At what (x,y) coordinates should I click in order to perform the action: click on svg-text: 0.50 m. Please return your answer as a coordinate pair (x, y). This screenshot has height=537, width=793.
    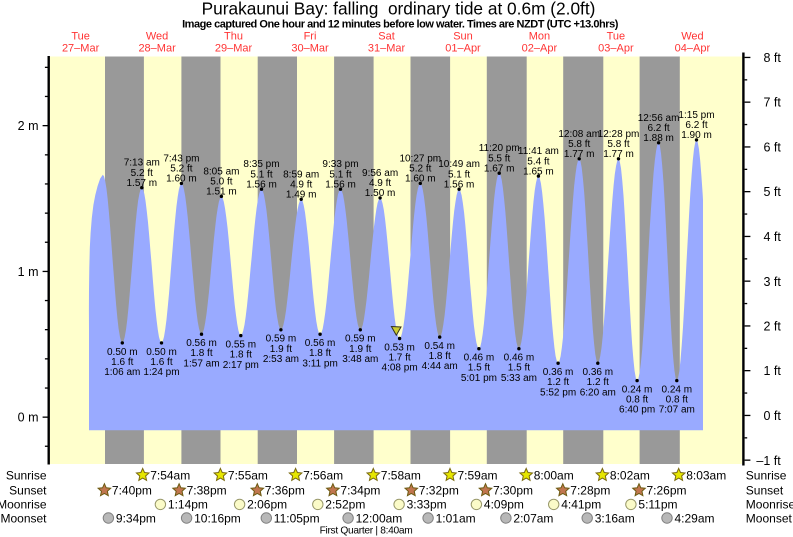
    Looking at the image, I should click on (122, 352).